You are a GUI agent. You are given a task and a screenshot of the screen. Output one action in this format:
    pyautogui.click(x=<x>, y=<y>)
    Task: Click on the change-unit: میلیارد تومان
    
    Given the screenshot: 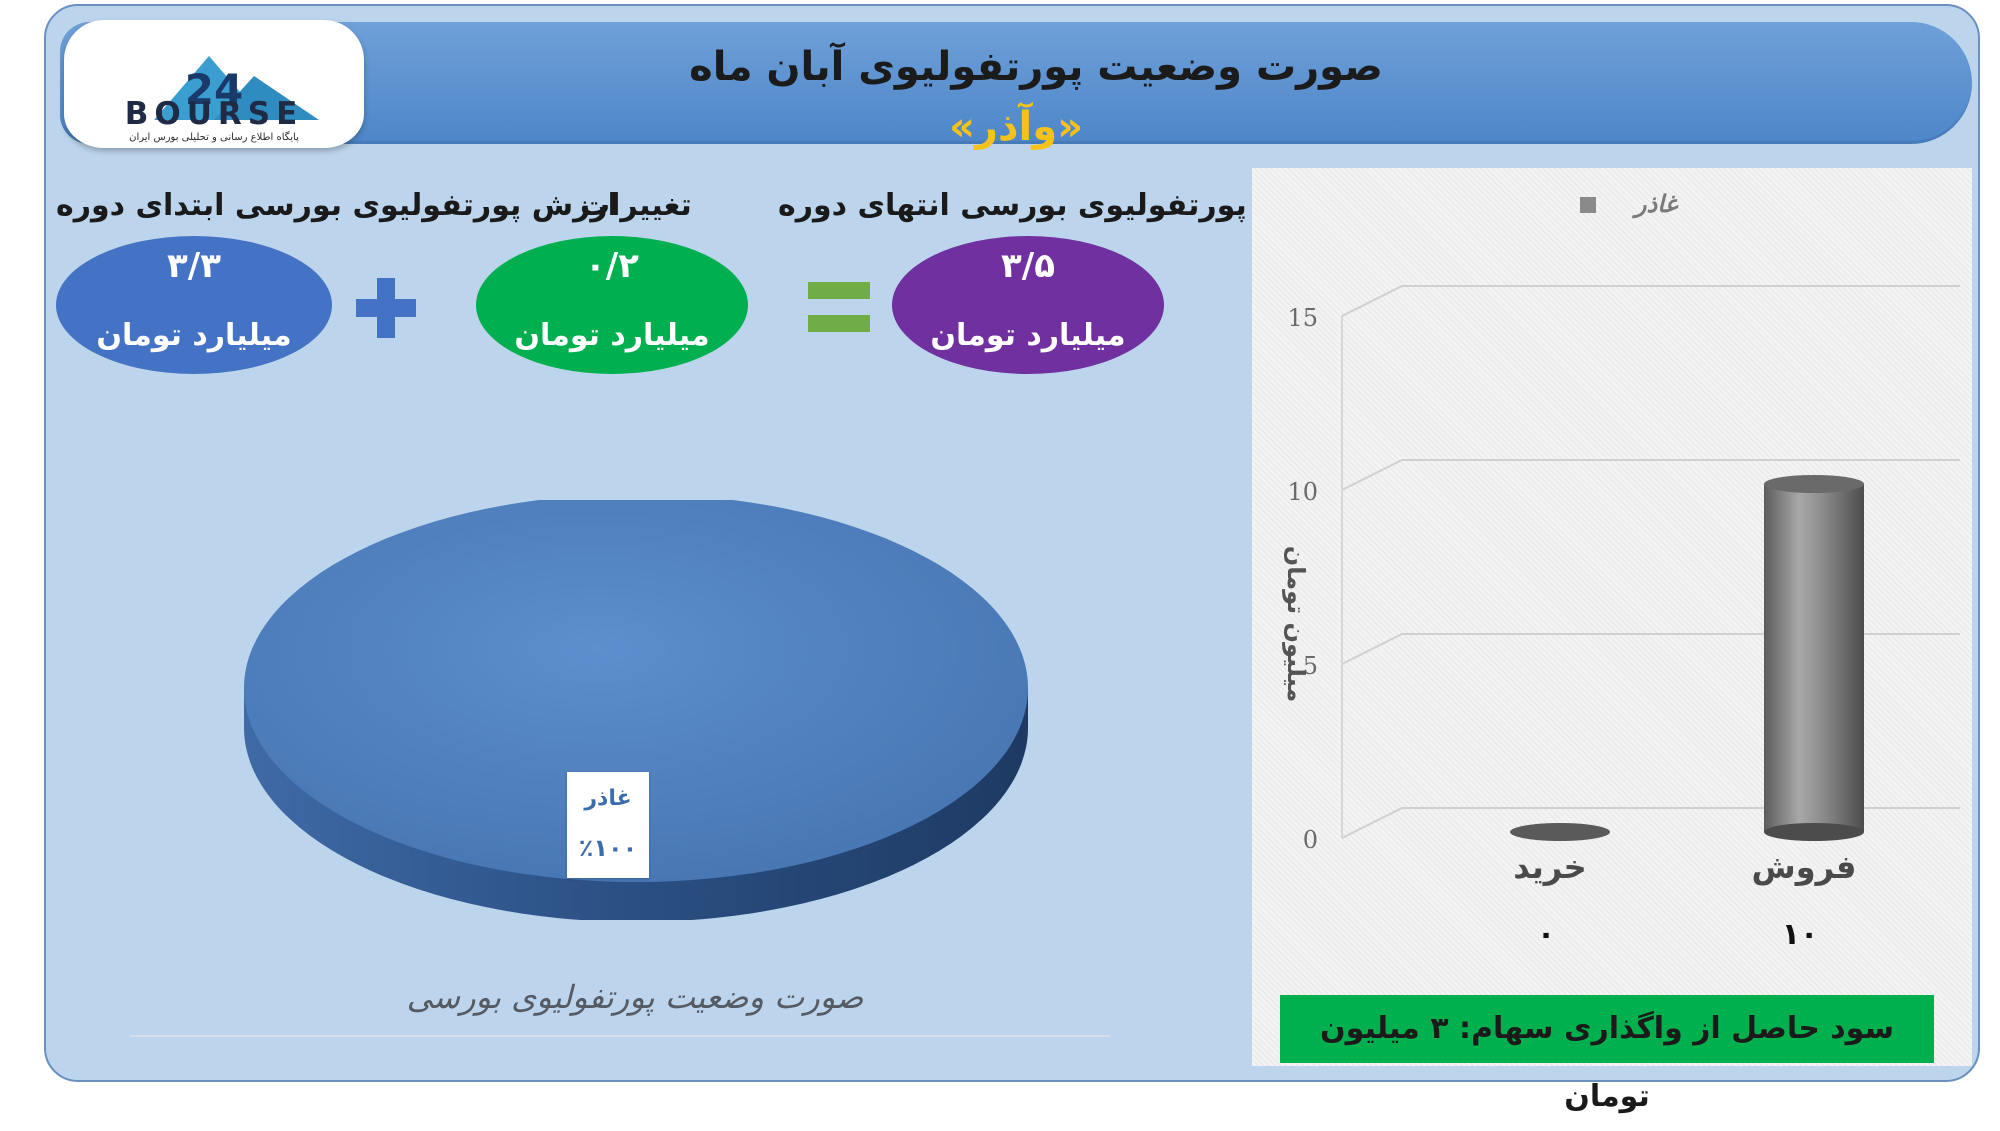 What is the action you would take?
    pyautogui.click(x=612, y=335)
    